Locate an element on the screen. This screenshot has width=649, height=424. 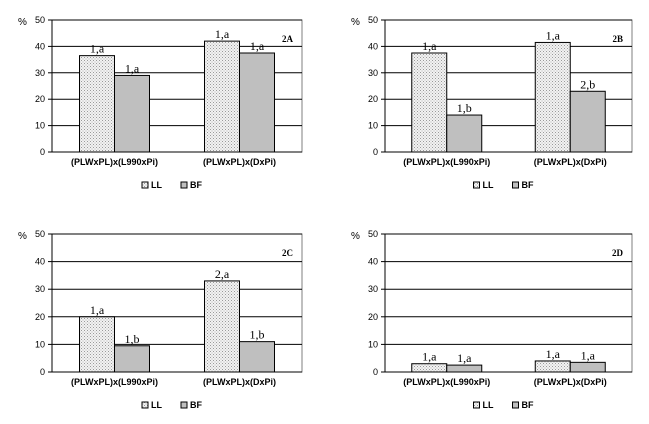
bar-data-label: 2,b is located at coordinates (587, 84).